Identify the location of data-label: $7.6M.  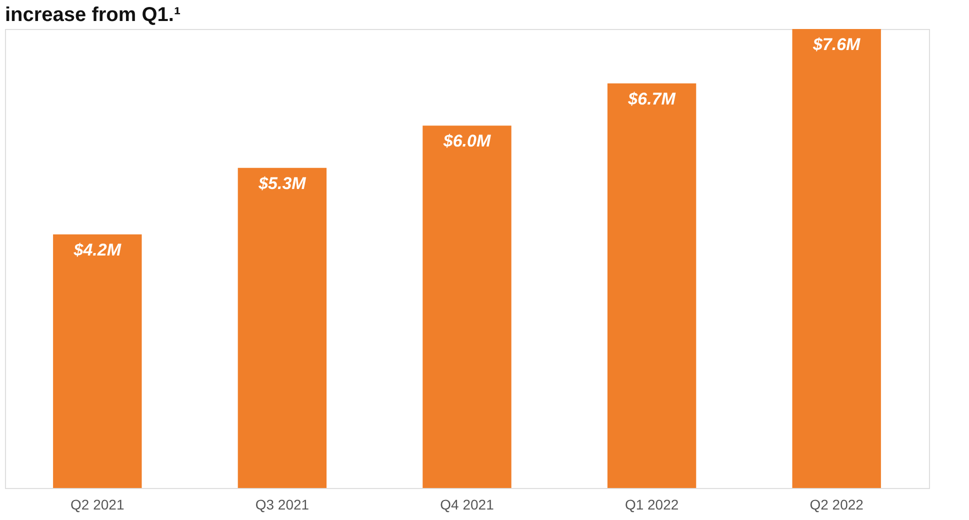
(837, 44).